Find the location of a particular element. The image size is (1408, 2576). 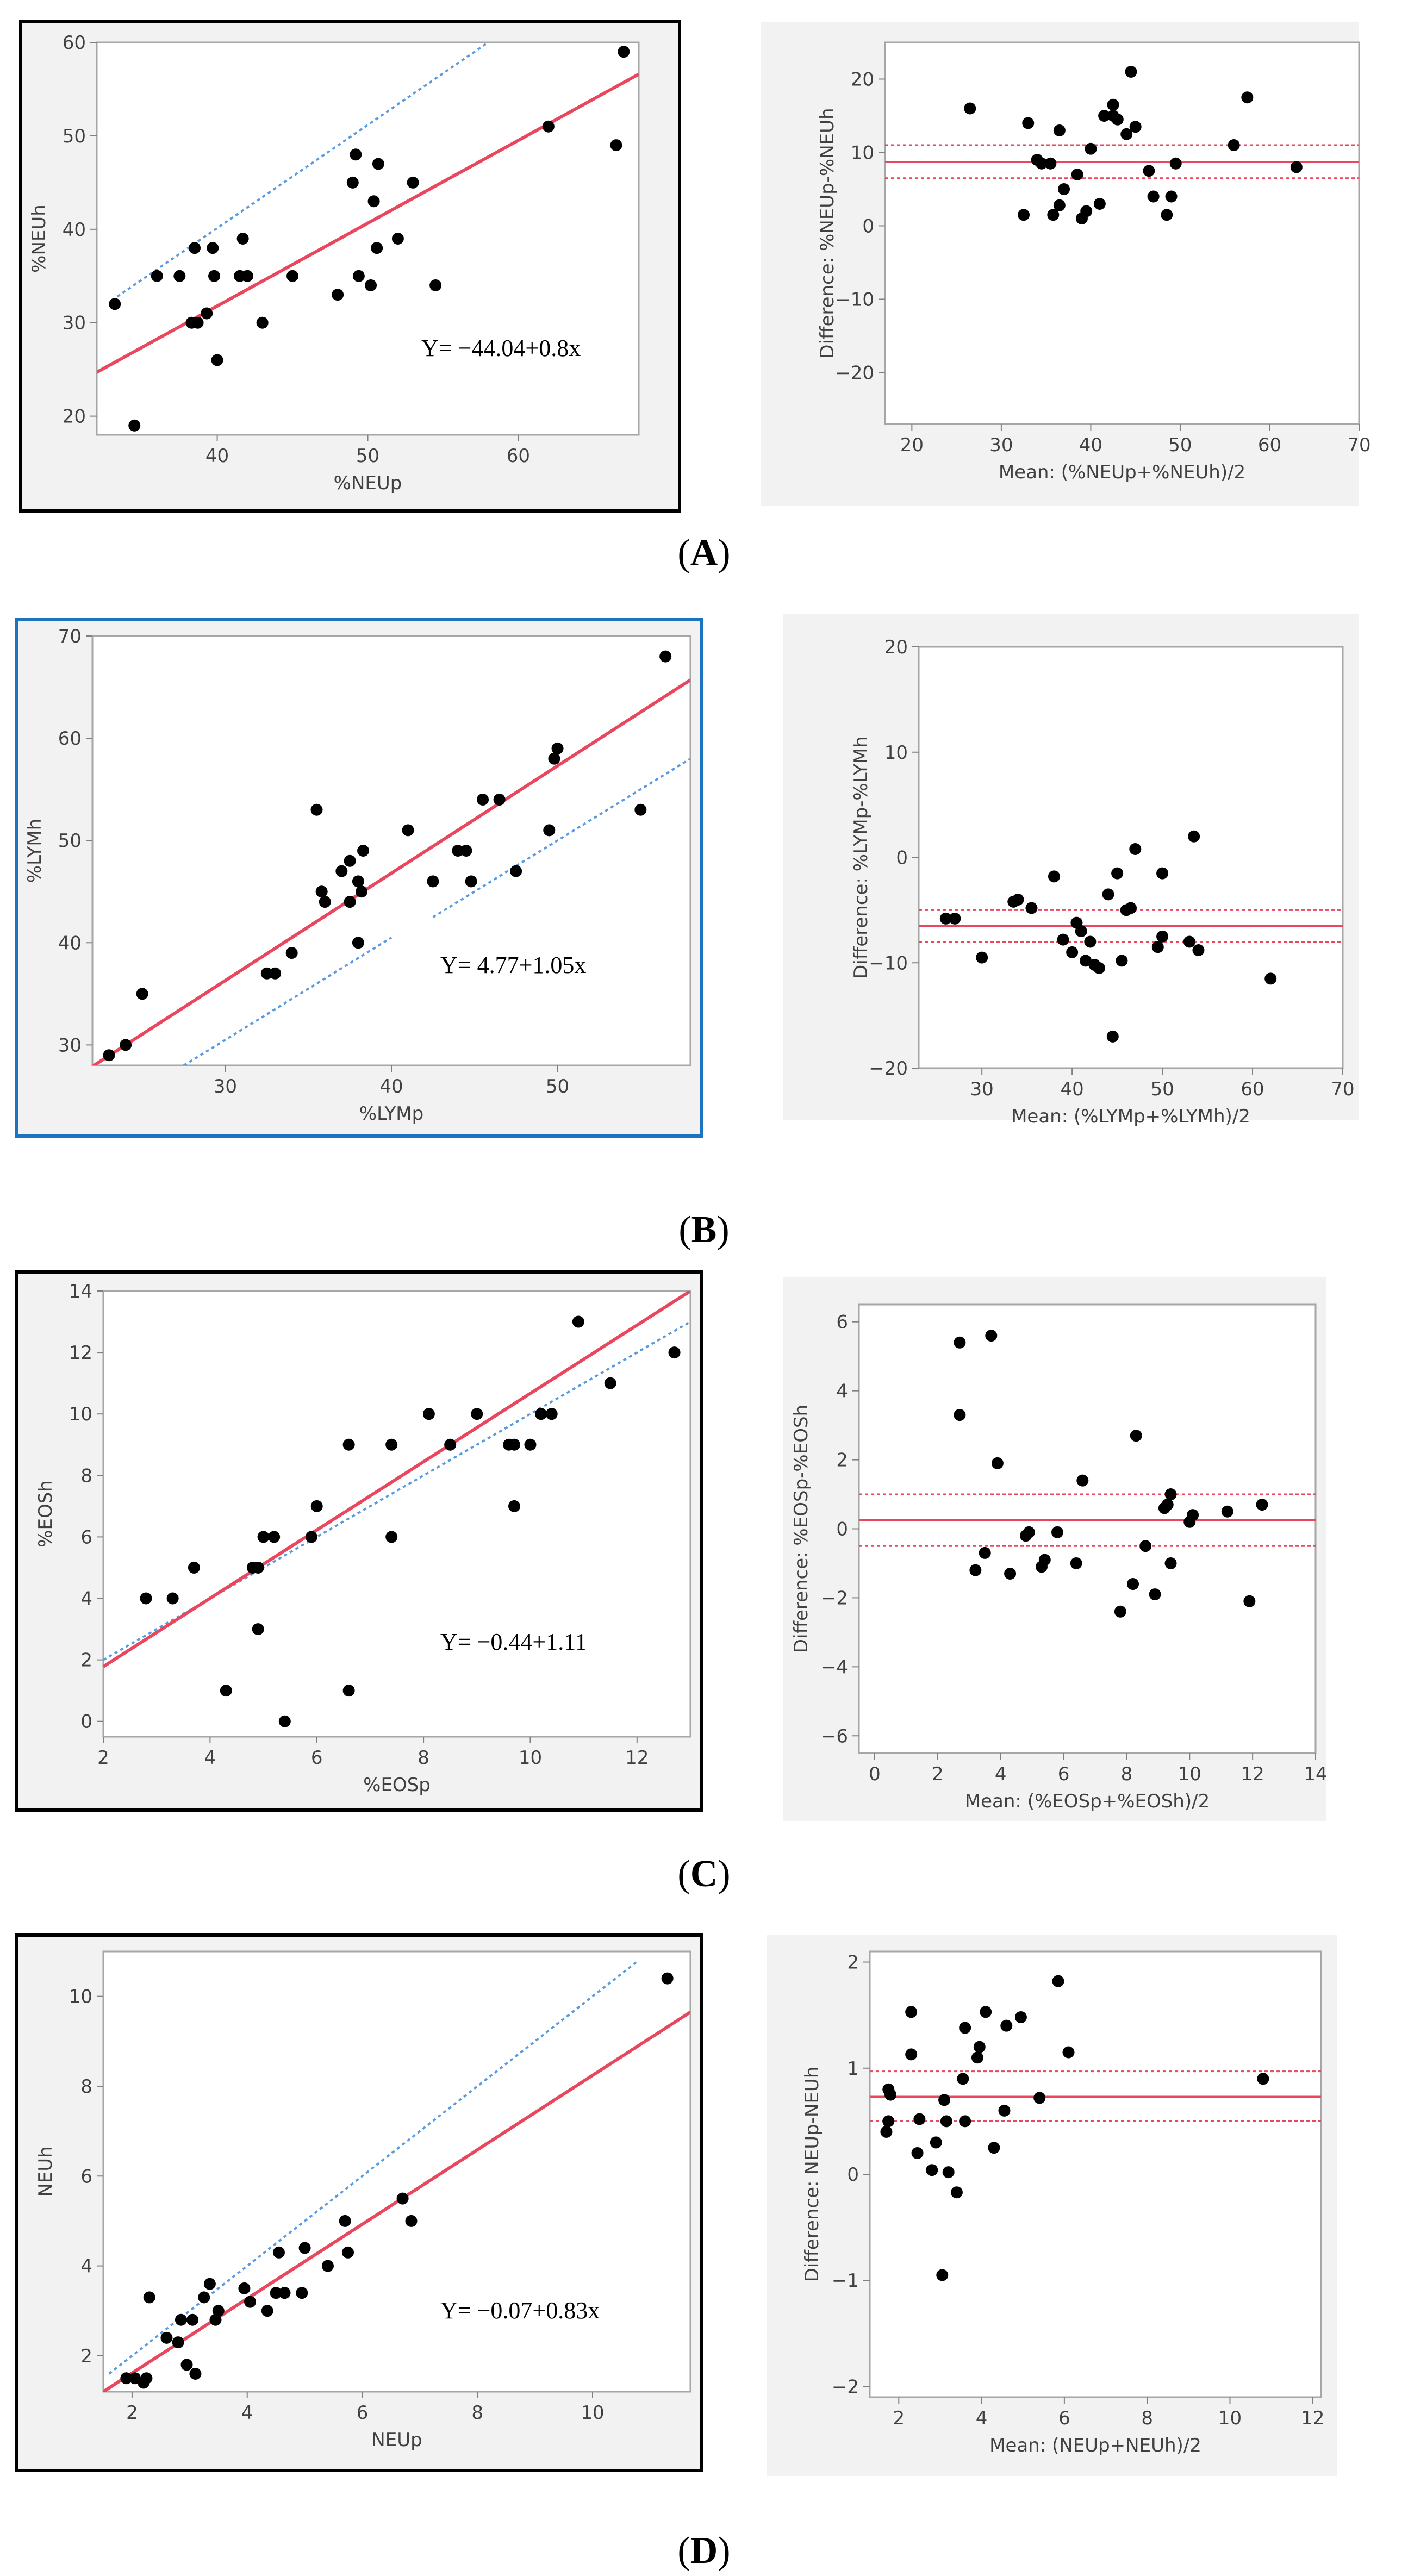

panel-label-a: (A) is located at coordinates (704, 553).